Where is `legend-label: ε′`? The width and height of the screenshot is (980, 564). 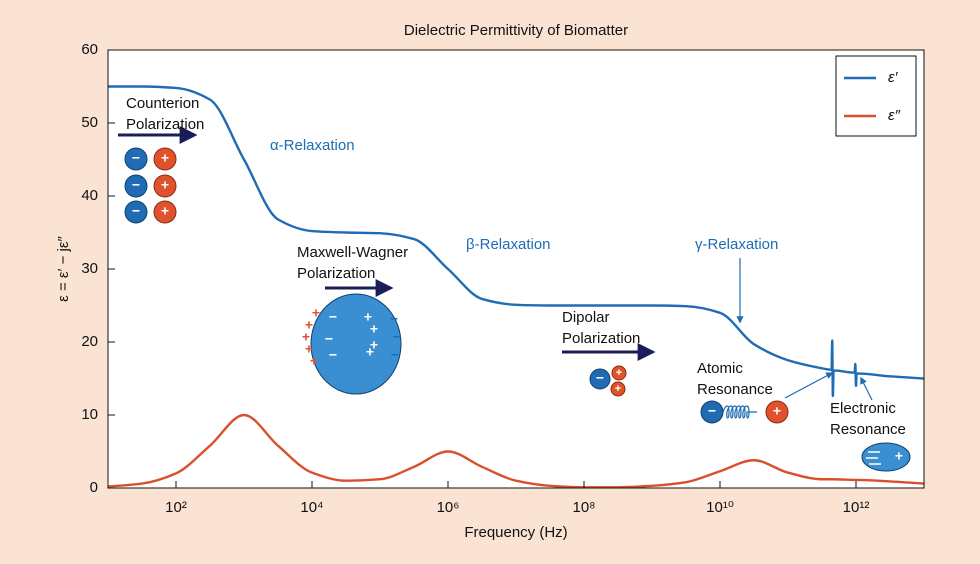 legend-label: ε′ is located at coordinates (893, 77).